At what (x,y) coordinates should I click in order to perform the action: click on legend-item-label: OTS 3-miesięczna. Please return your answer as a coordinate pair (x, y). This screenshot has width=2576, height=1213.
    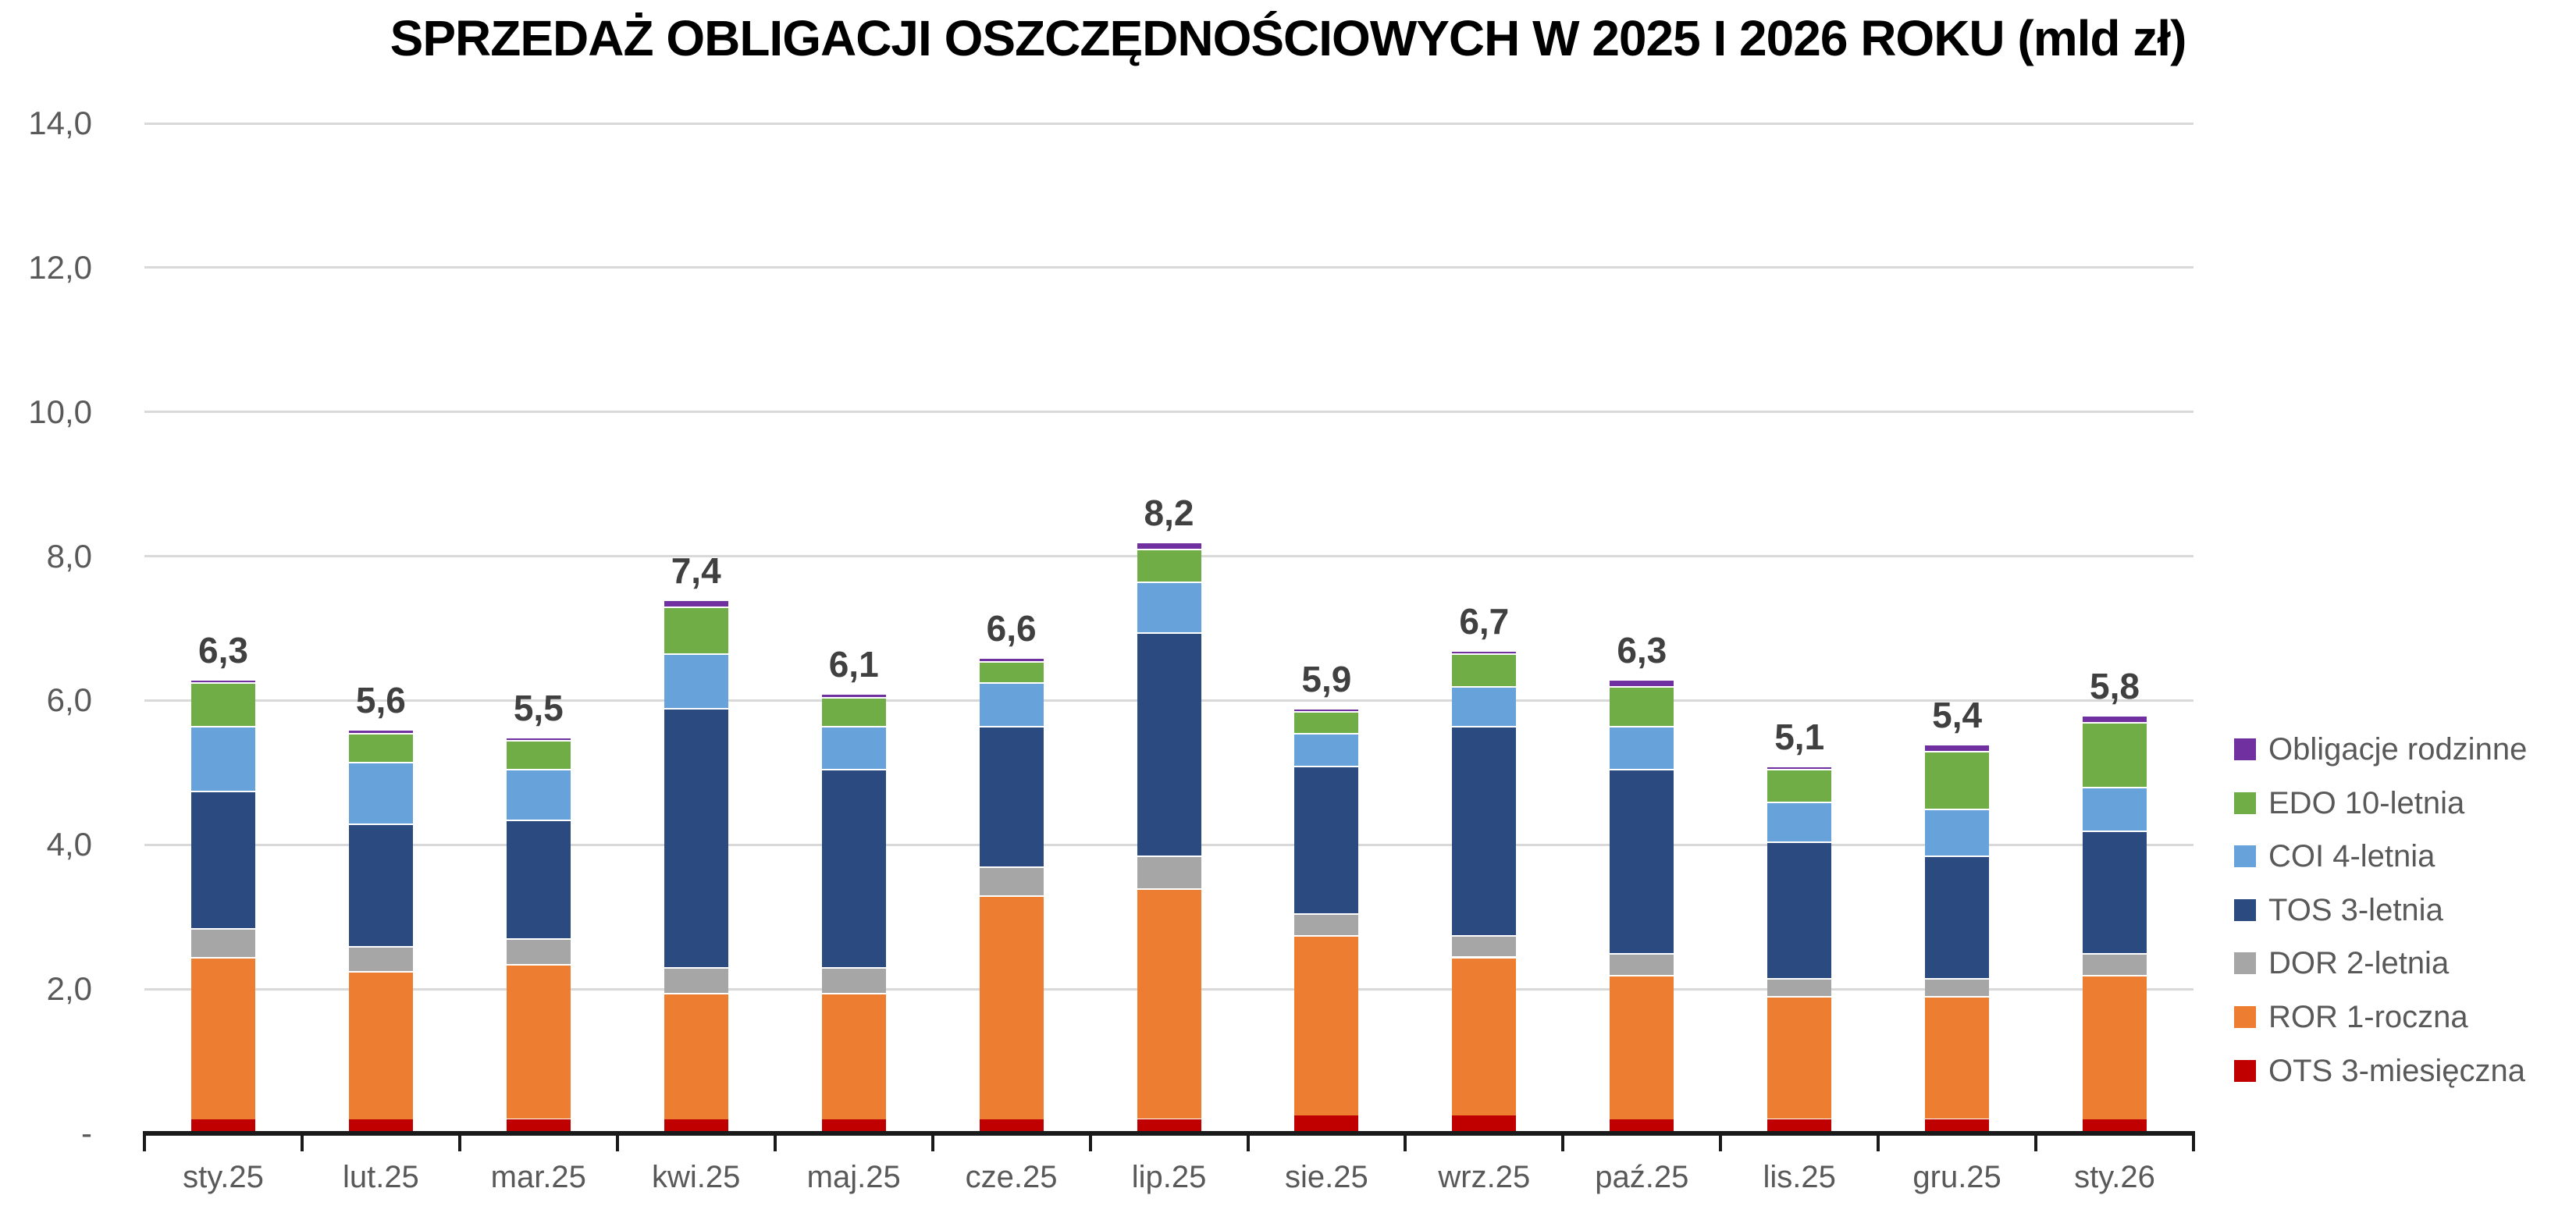
    Looking at the image, I should click on (2396, 1070).